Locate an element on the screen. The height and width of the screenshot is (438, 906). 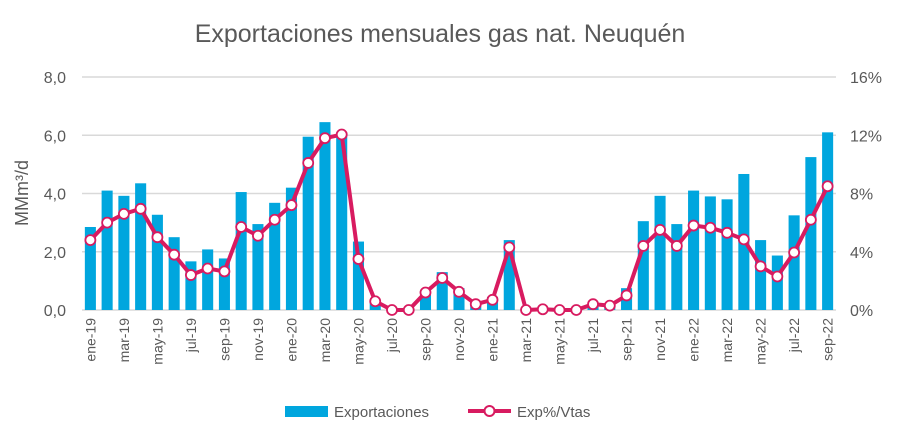
legend-marker is located at coordinates (489, 411).